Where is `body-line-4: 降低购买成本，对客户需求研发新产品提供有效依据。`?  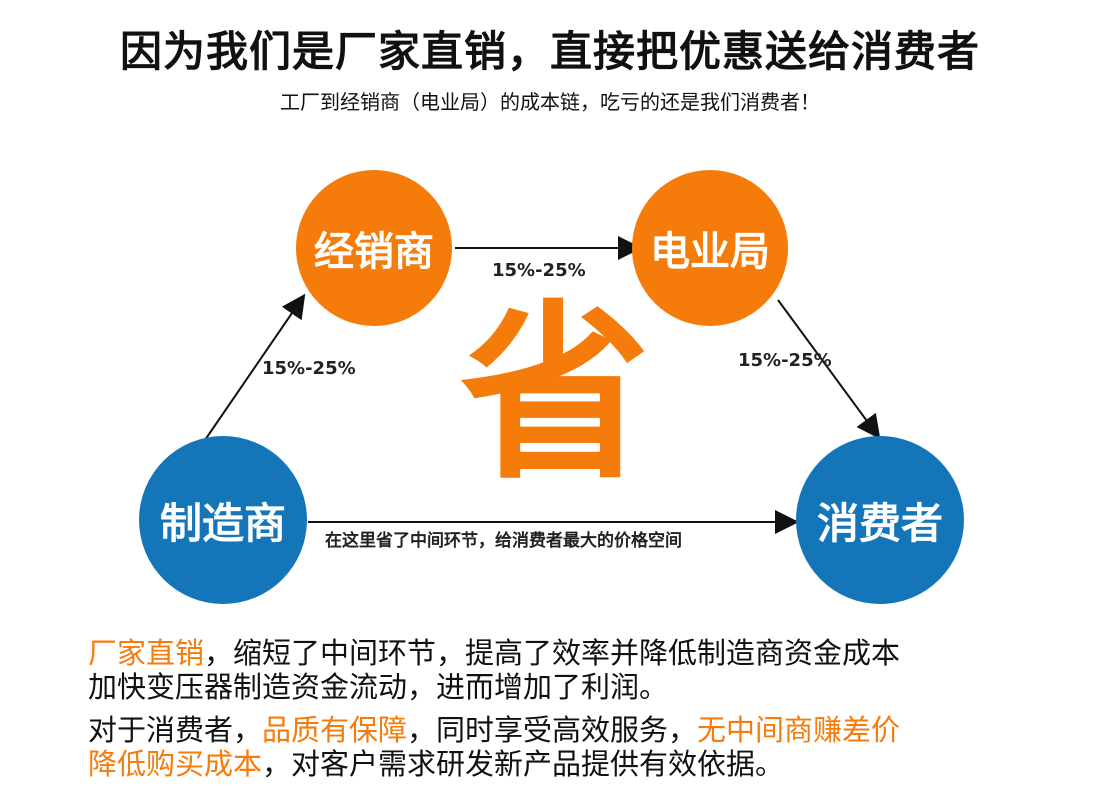
body-line-4: 降低购买成本，对客户需求研发新产品提供有效依据。 is located at coordinates (436, 762).